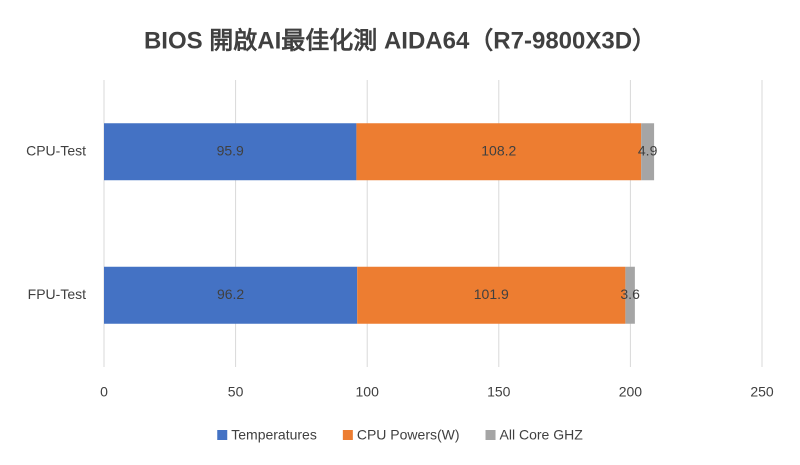  Describe the element at coordinates (56, 150) in the screenshot. I see `y-tick-label: CPU-Test` at that location.